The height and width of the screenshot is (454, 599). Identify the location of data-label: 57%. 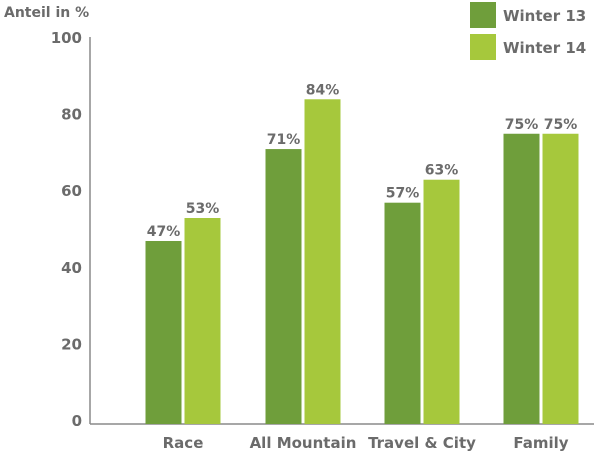
(403, 194).